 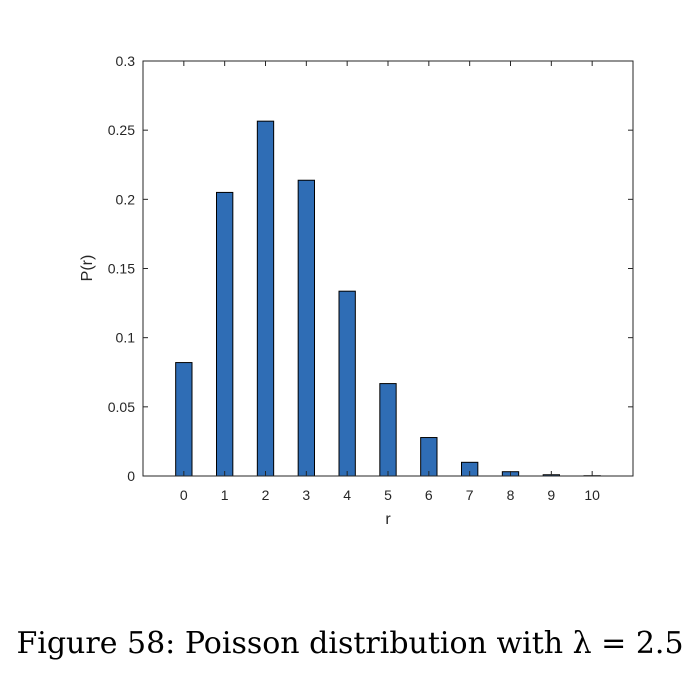 What do you see at coordinates (511, 495) in the screenshot?
I see `x-tick-label-8: 8` at bounding box center [511, 495].